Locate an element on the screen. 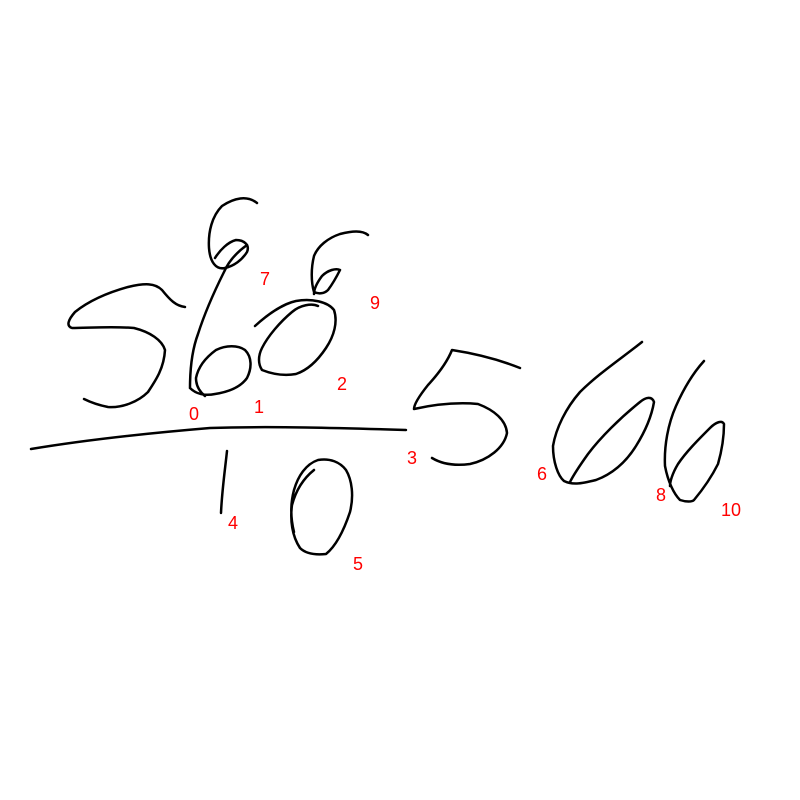  stroke-label-8: 8 is located at coordinates (661, 495).